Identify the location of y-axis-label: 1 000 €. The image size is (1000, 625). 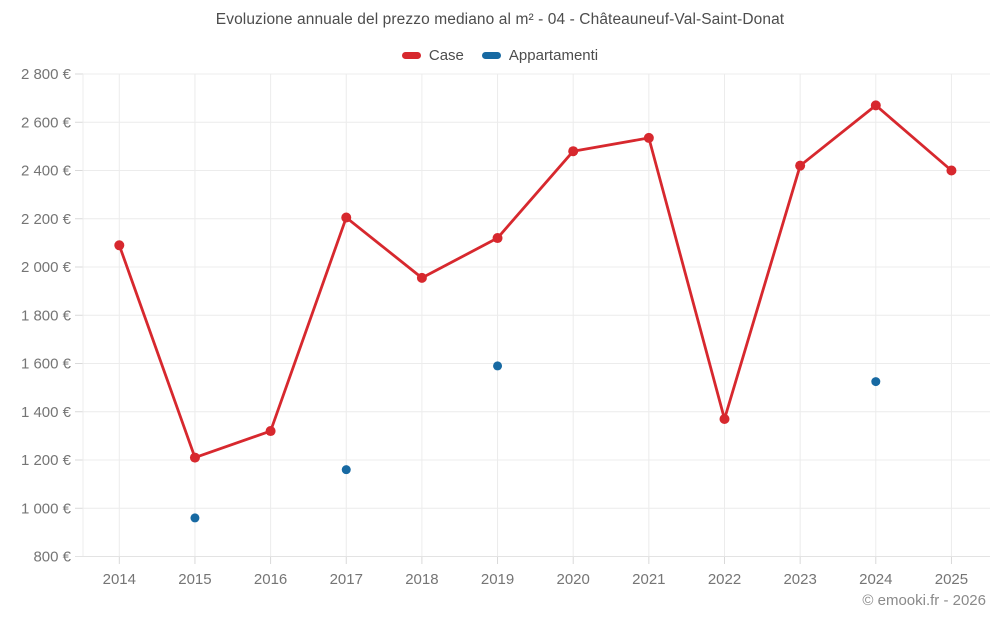
(46, 508).